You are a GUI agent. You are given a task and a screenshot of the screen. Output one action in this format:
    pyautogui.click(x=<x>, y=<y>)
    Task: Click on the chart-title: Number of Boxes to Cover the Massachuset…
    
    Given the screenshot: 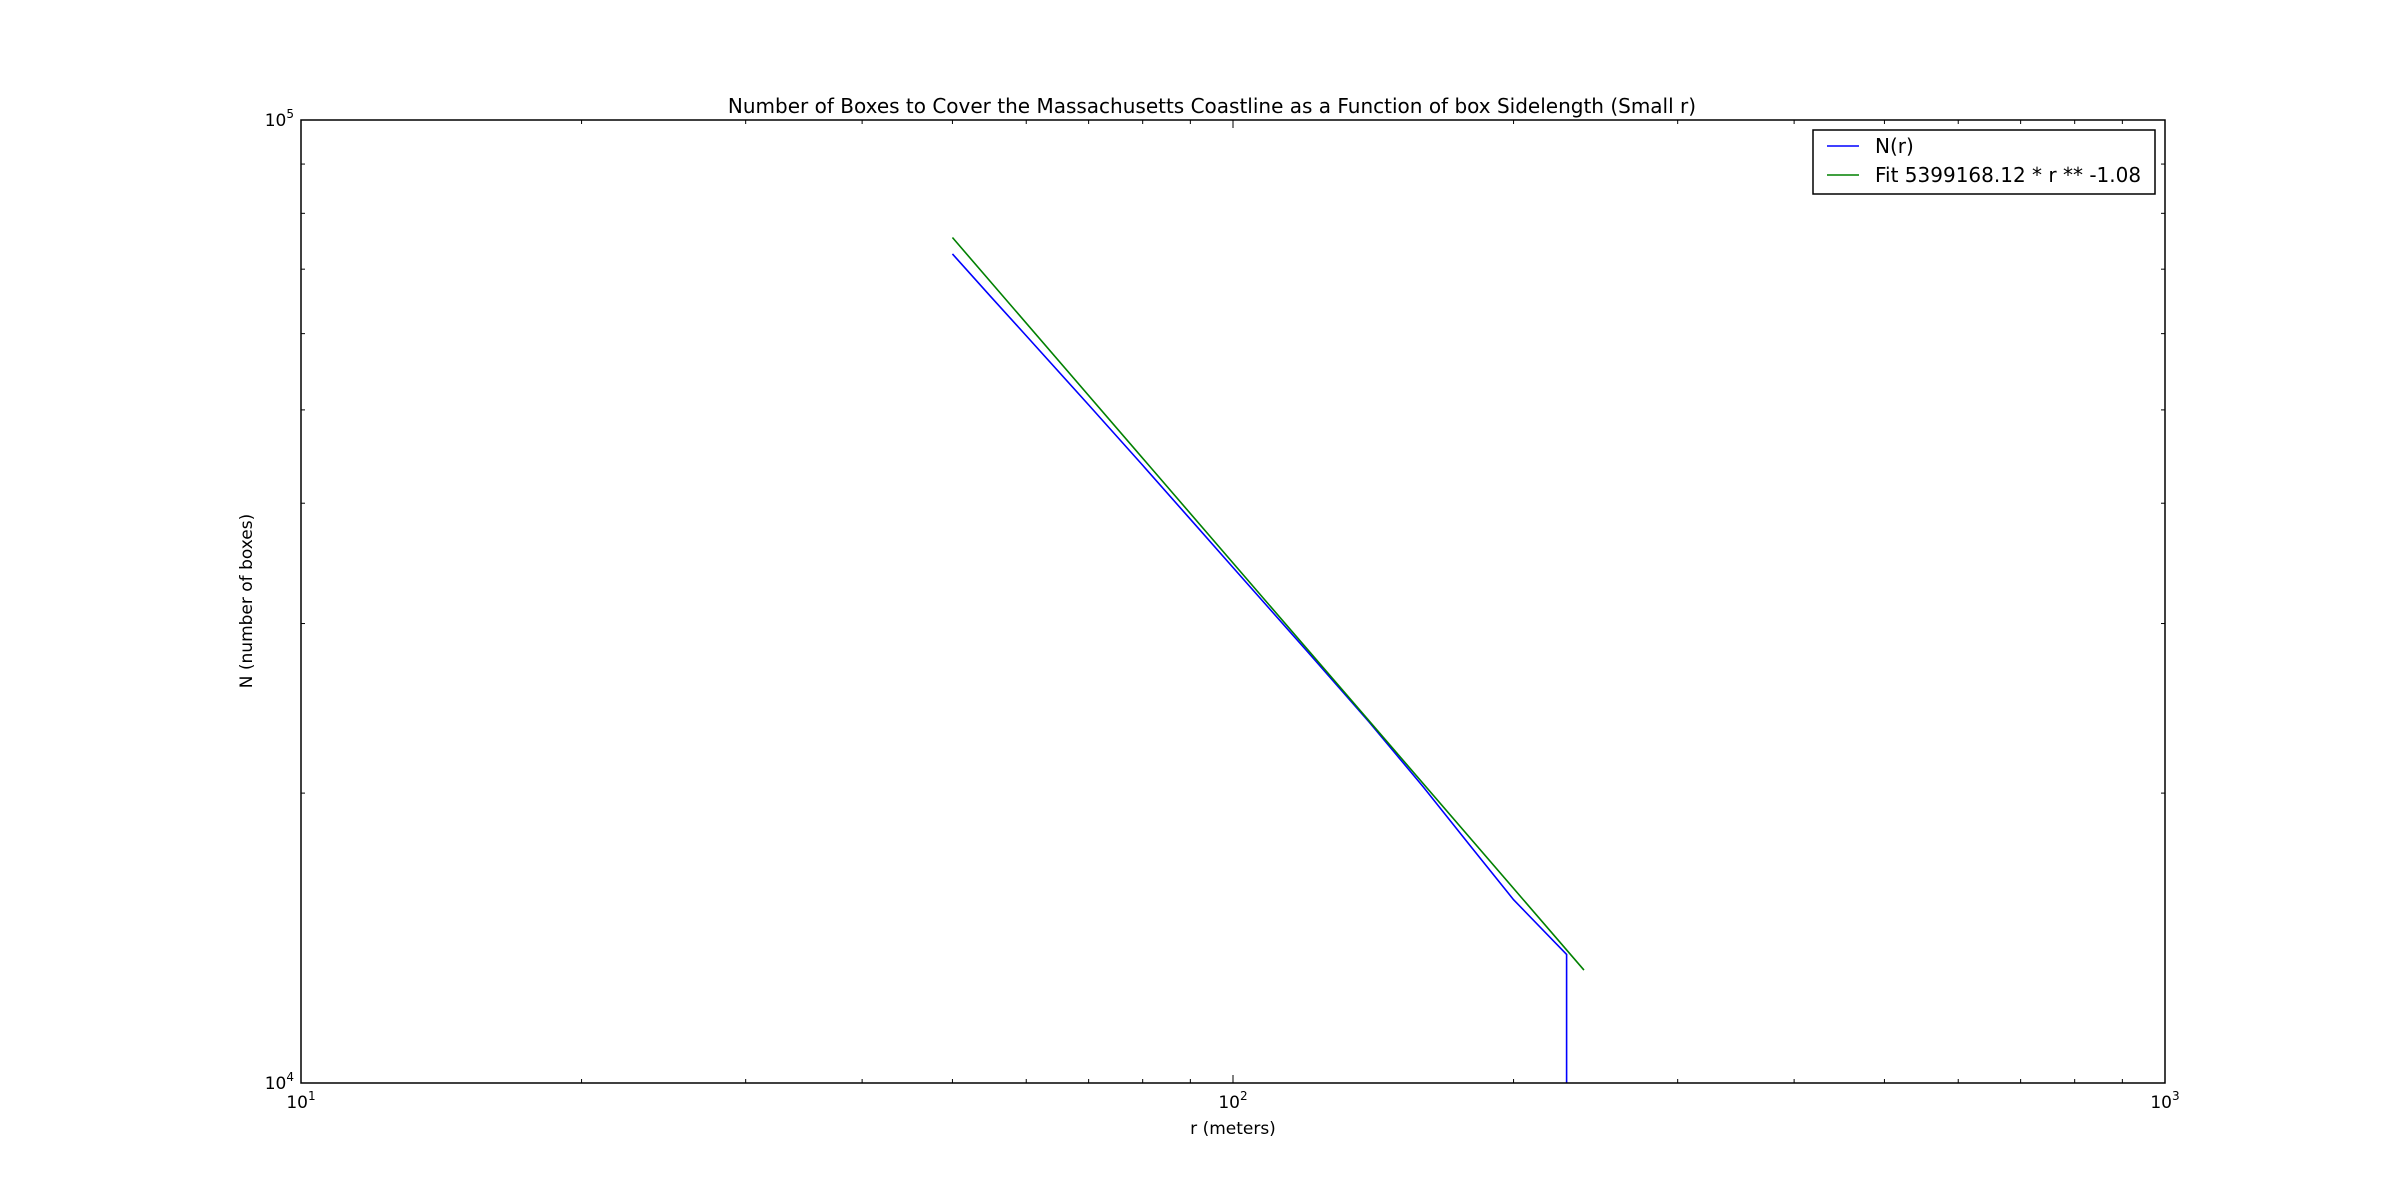 What is the action you would take?
    pyautogui.click(x=1212, y=106)
    